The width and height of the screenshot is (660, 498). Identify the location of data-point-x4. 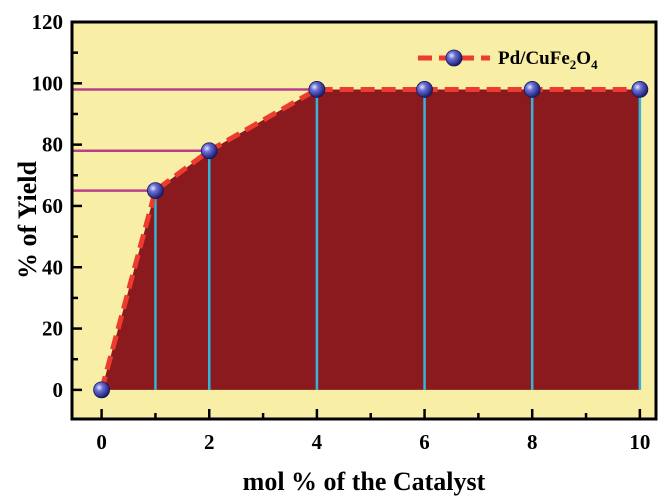
(317, 89).